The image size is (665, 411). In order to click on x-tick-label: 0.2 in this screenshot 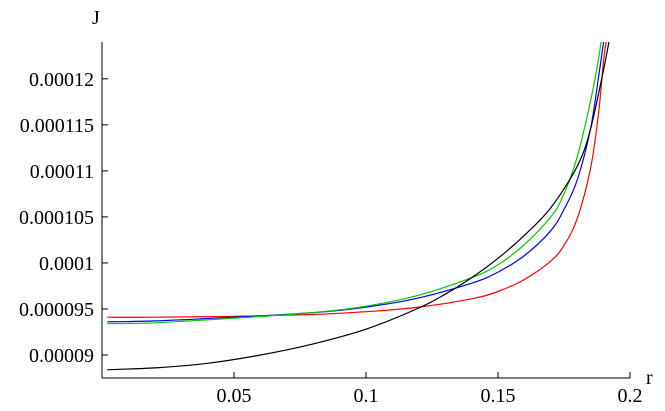, I will do `click(630, 396)`.